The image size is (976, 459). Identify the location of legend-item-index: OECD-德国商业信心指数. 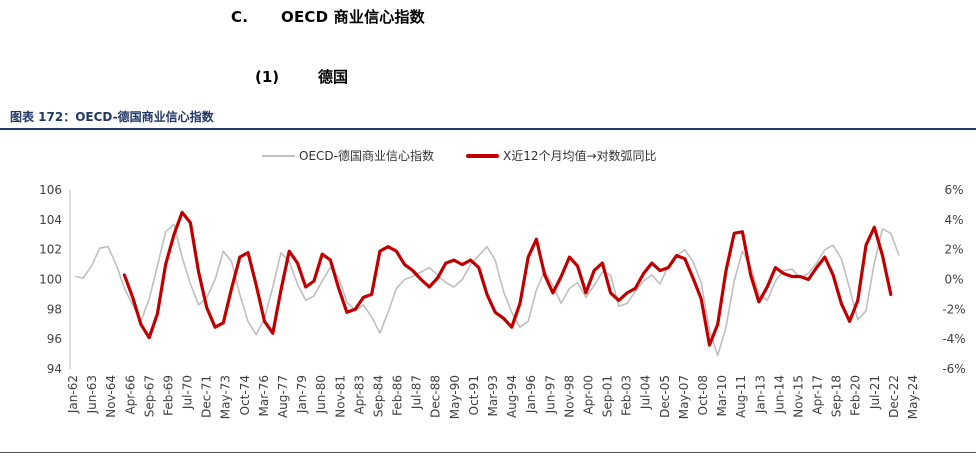
(348, 155).